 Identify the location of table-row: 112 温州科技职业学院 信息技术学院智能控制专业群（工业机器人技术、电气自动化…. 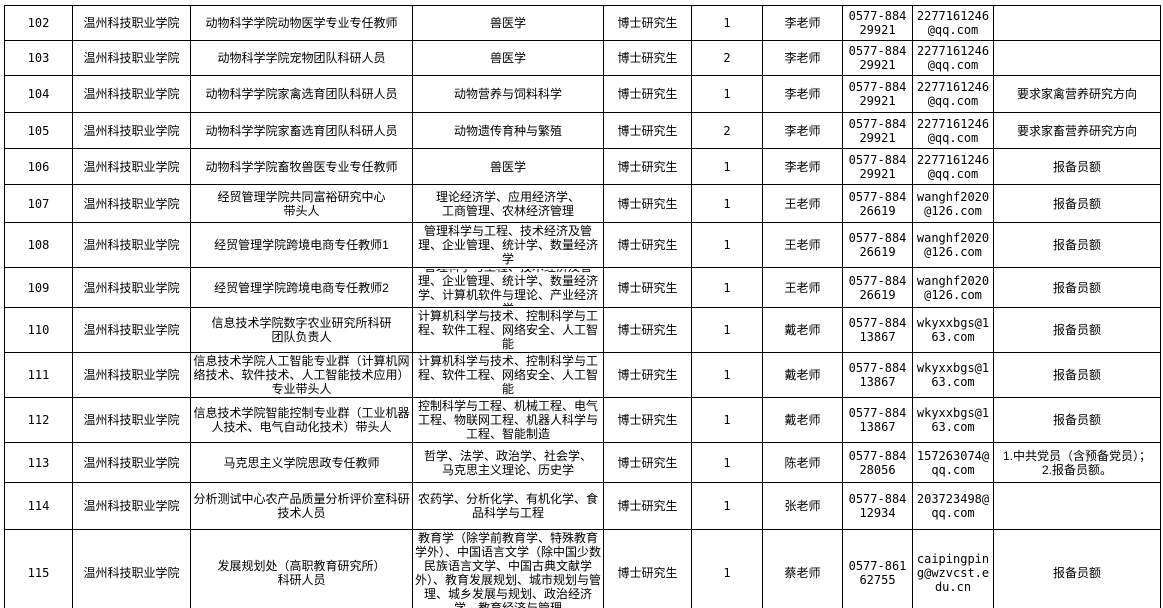
(582, 420).